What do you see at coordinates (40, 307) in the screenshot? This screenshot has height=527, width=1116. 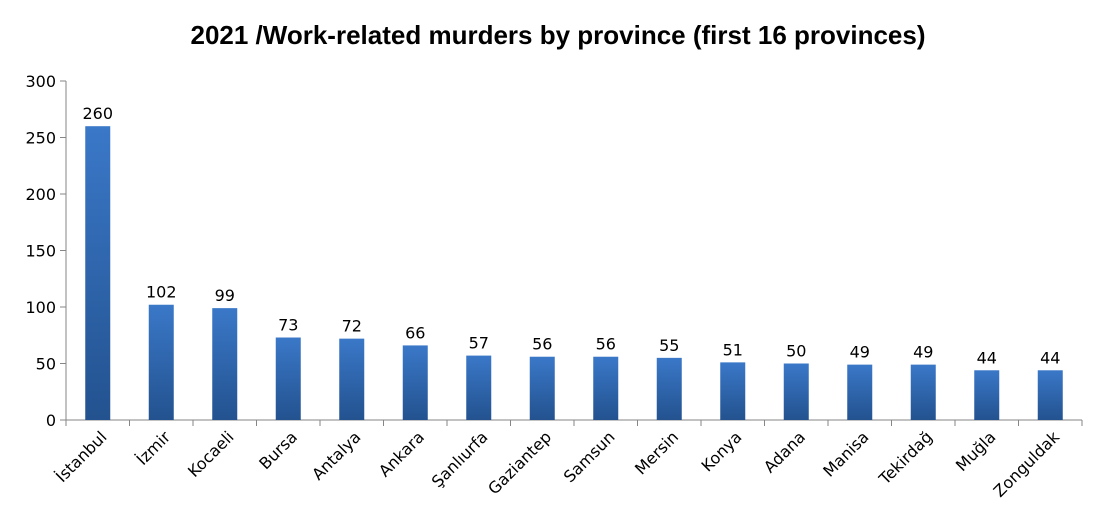 I see `y-tick-label: 100` at bounding box center [40, 307].